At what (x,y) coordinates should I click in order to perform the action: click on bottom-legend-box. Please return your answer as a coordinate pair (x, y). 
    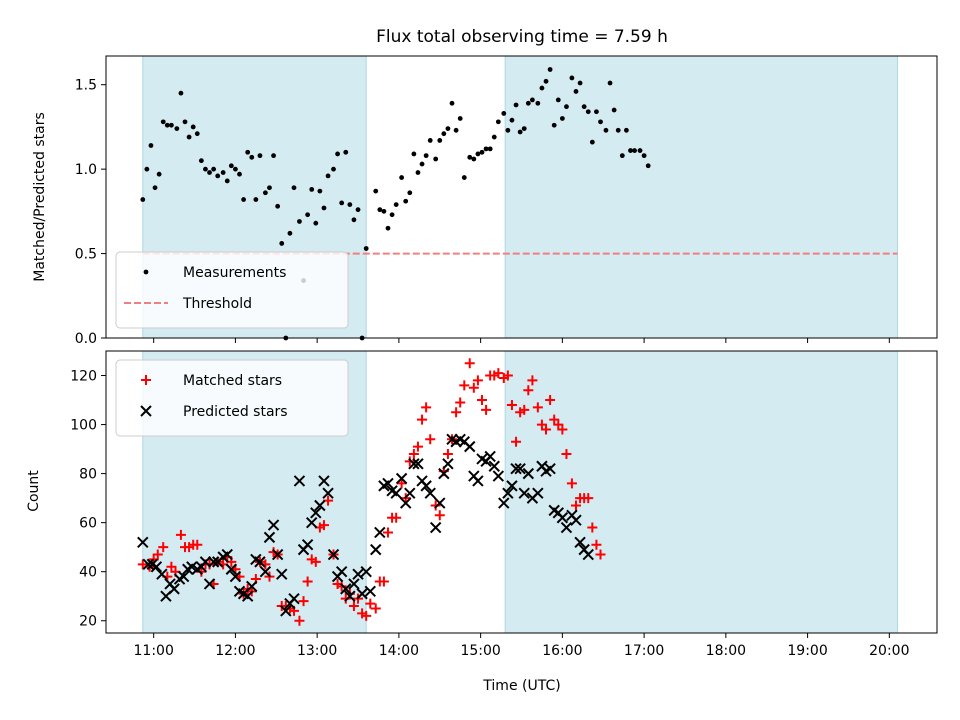
    Looking at the image, I should click on (232, 398).